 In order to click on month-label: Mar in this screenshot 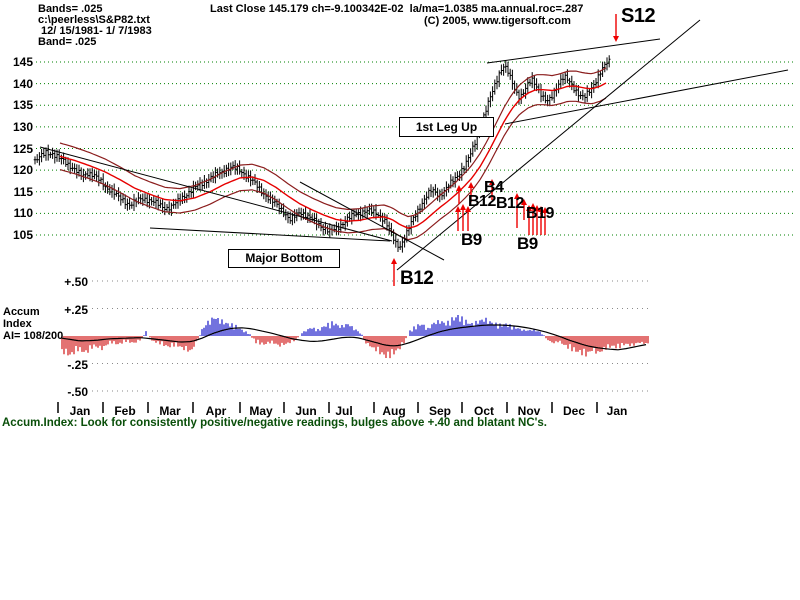, I will do `click(170, 411)`.